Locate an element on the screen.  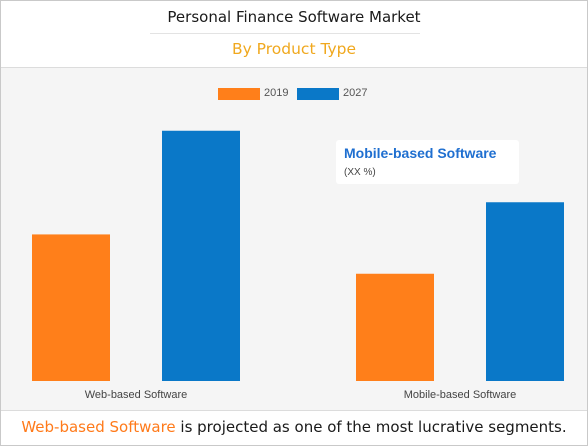
footer-highlight: Web-based Software is located at coordinates (98, 427).